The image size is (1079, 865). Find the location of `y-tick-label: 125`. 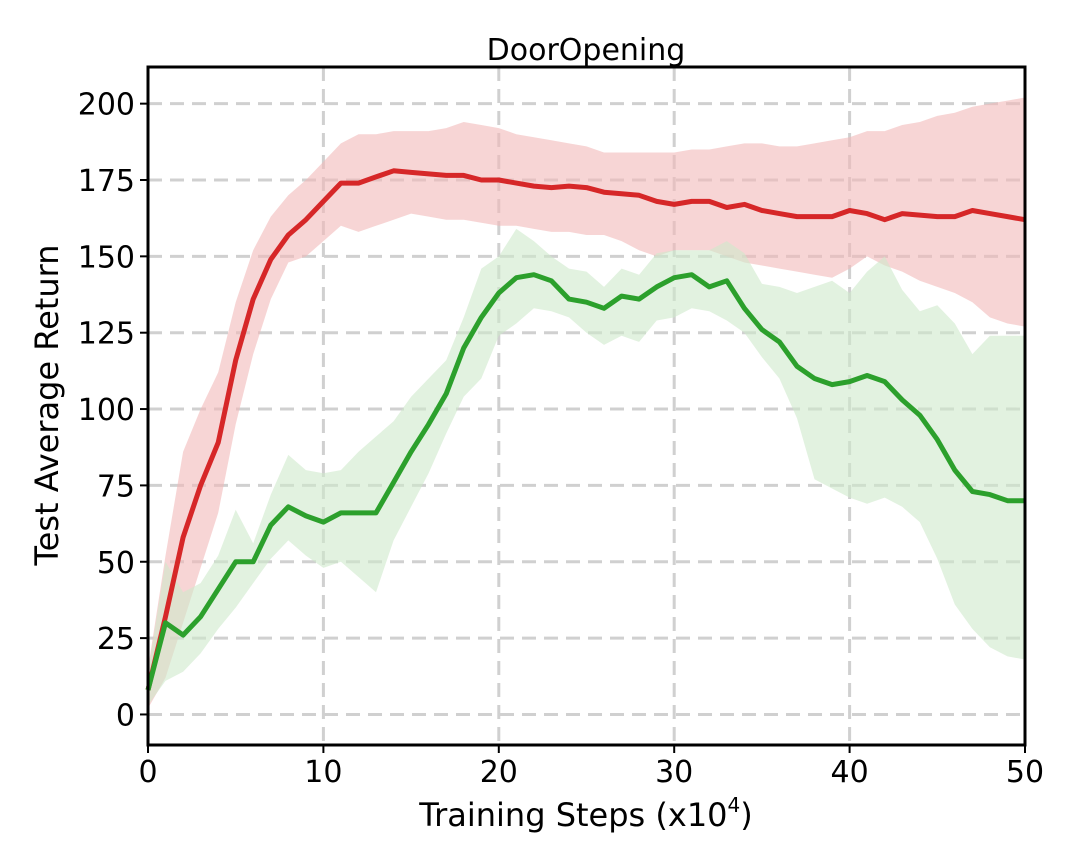

y-tick-label: 125 is located at coordinates (106, 334).